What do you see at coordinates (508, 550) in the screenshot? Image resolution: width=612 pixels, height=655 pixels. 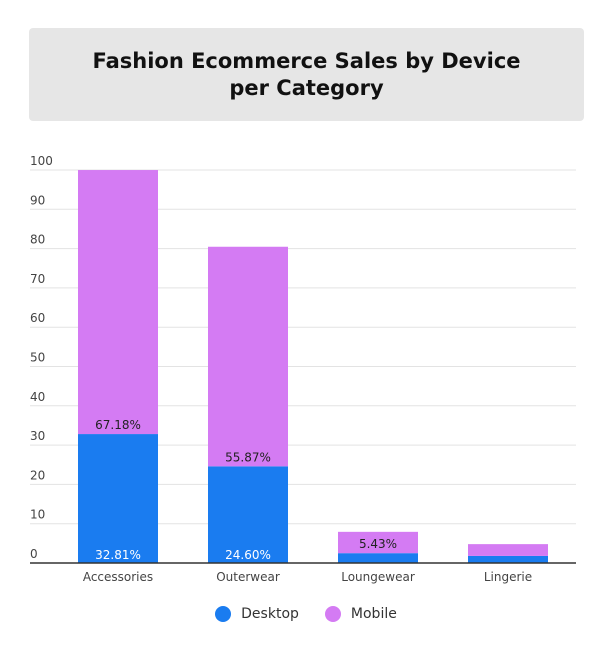 I see `bar-mobile-lingerie` at bounding box center [508, 550].